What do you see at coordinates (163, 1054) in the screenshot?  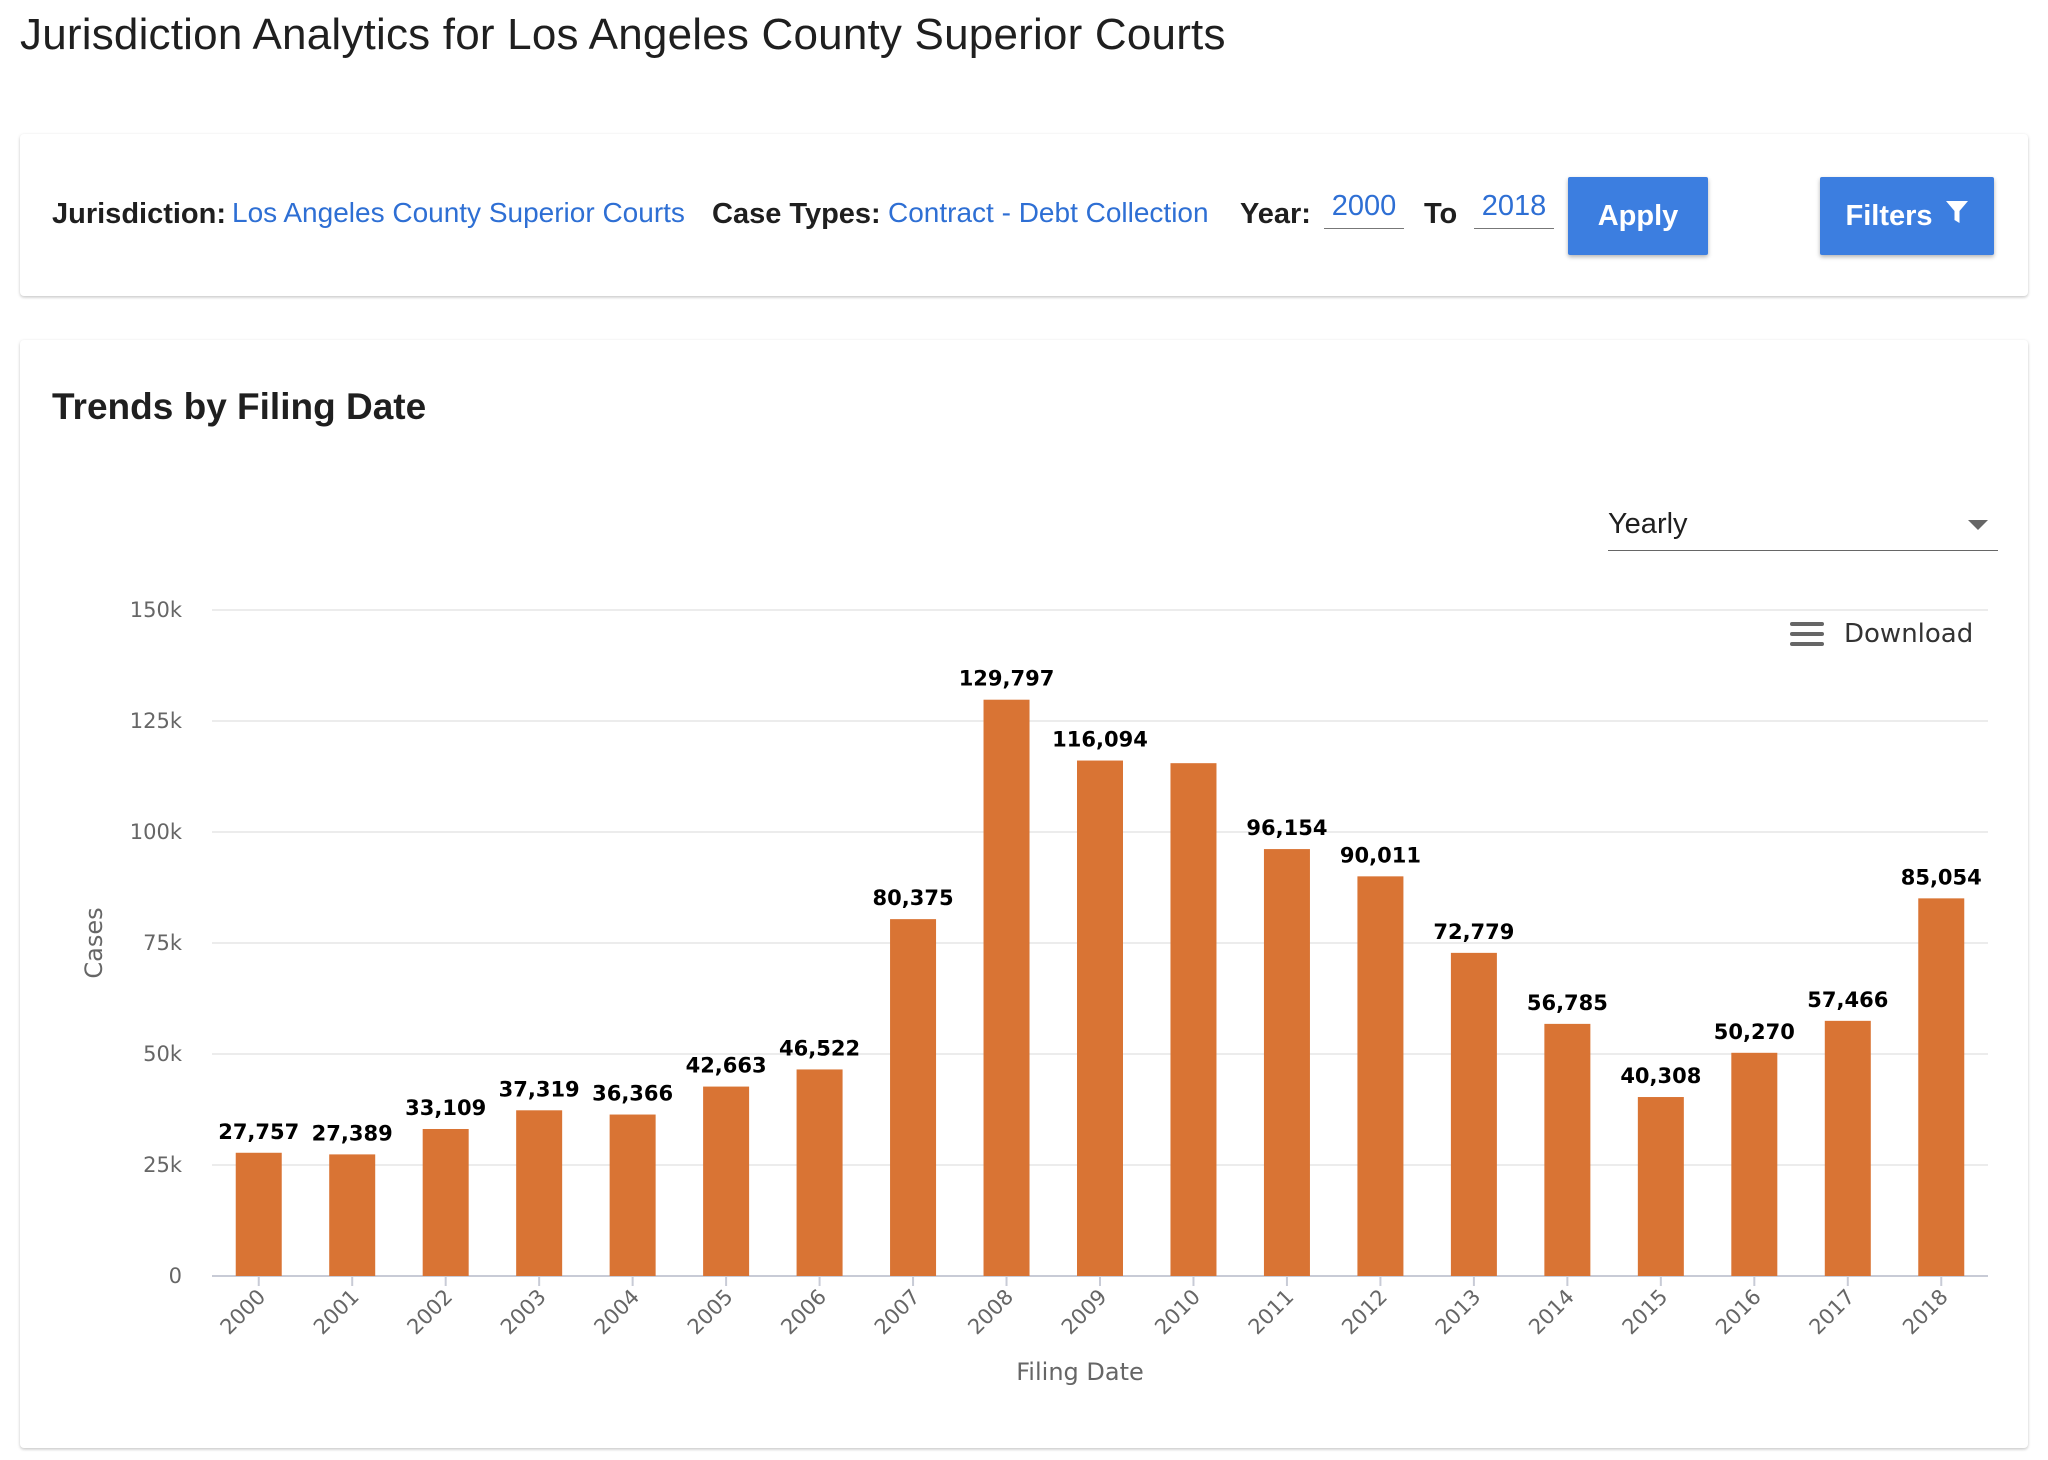 I see `y-tick-label: 50k` at bounding box center [163, 1054].